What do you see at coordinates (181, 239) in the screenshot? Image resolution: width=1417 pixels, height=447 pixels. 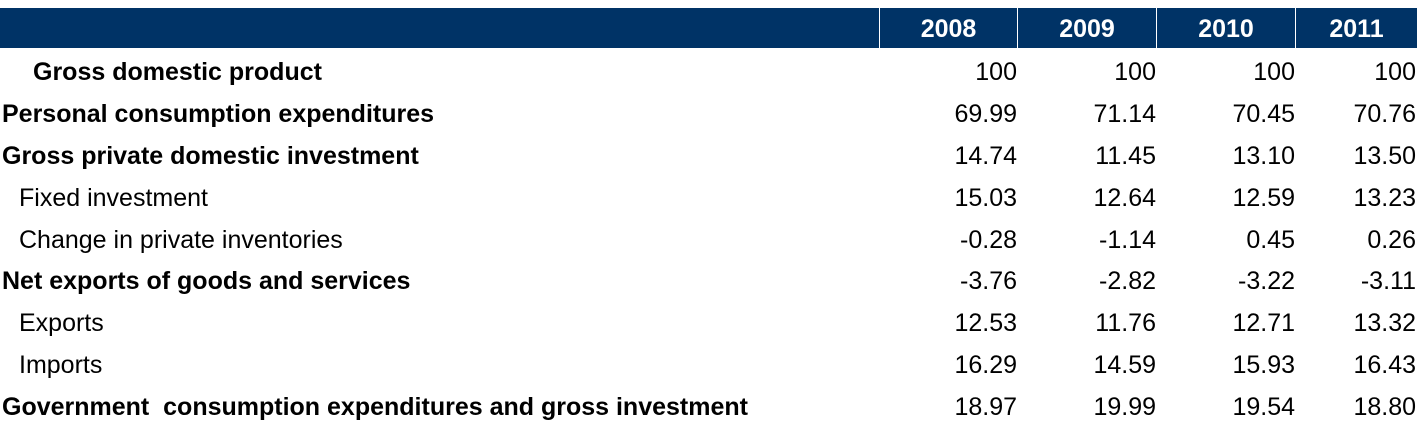 I see `row-label: Change in private inventories` at bounding box center [181, 239].